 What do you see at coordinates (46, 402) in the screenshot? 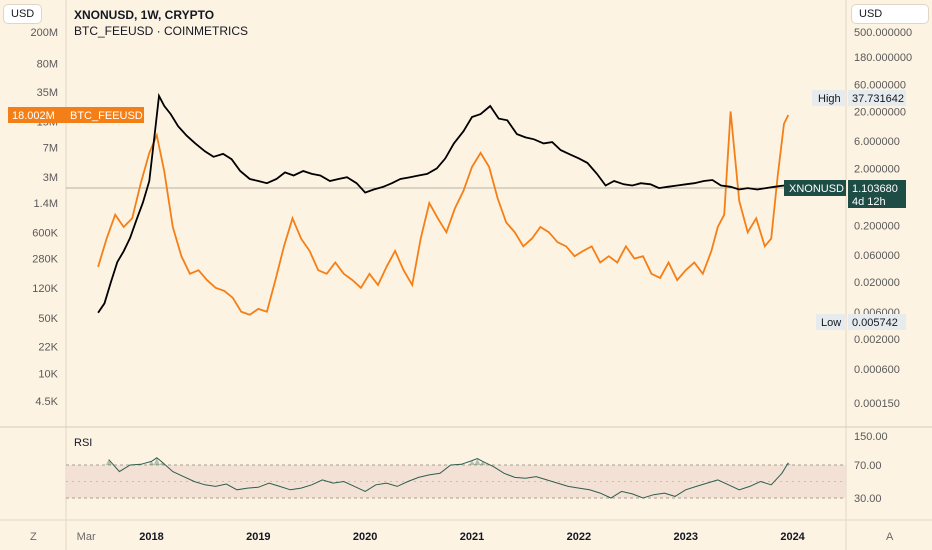
I see `left-tick-label: 4.5K` at bounding box center [46, 402].